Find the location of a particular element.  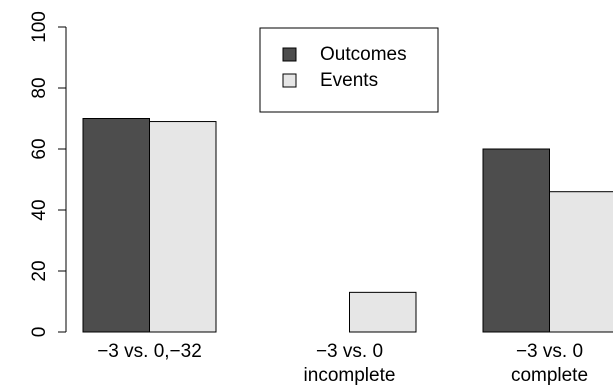

y-tick-label: 80 is located at coordinates (39, 87).